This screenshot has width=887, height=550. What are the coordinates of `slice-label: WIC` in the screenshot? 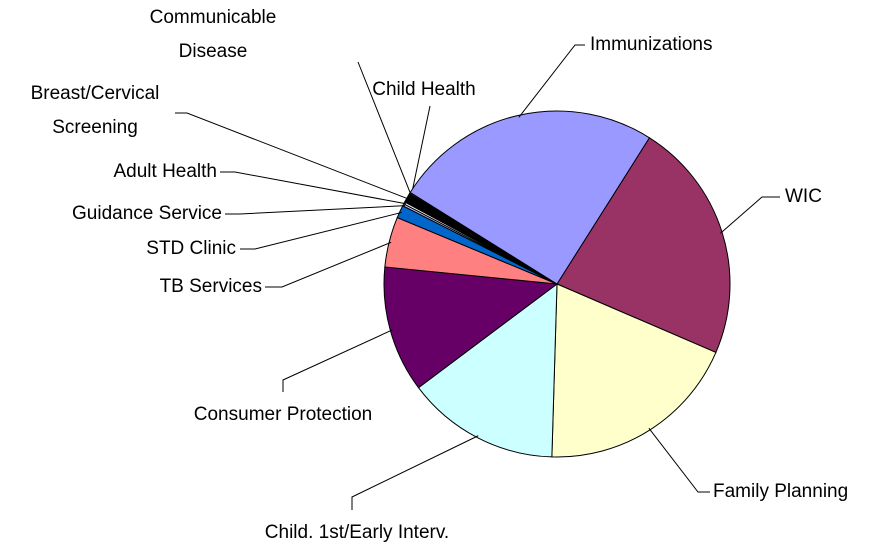 It's located at (803, 196).